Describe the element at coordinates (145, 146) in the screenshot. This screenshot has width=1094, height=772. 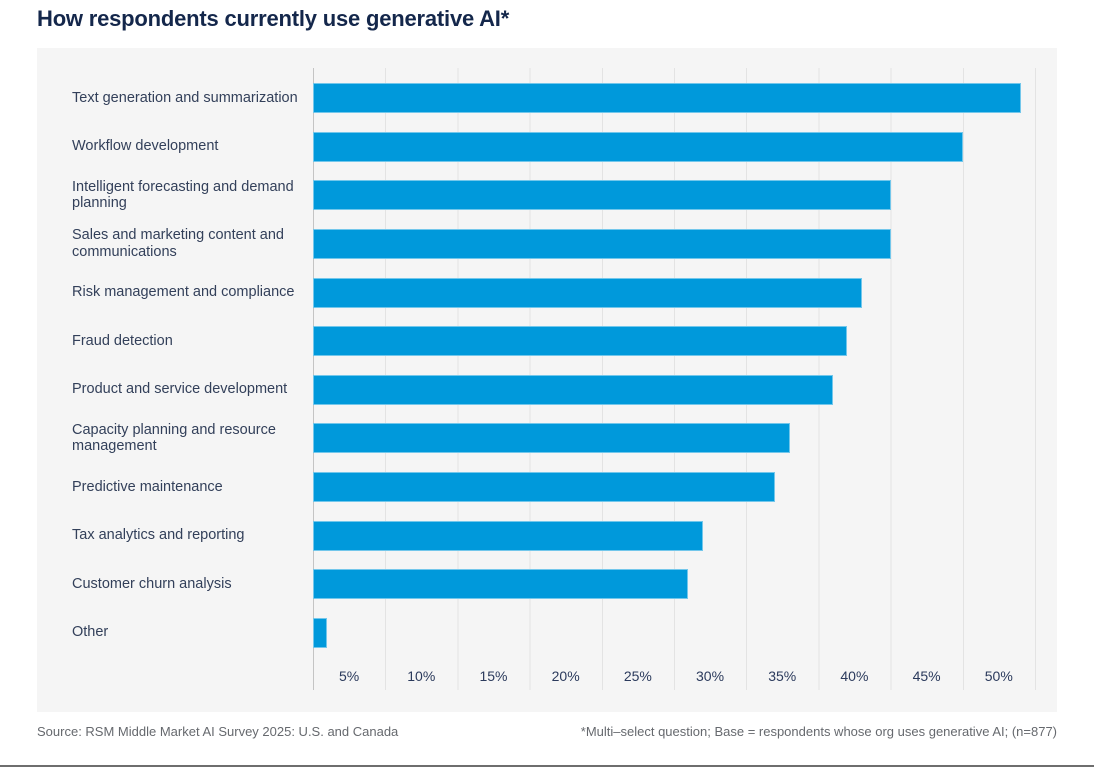
I see `category-label: Workflow development` at that location.